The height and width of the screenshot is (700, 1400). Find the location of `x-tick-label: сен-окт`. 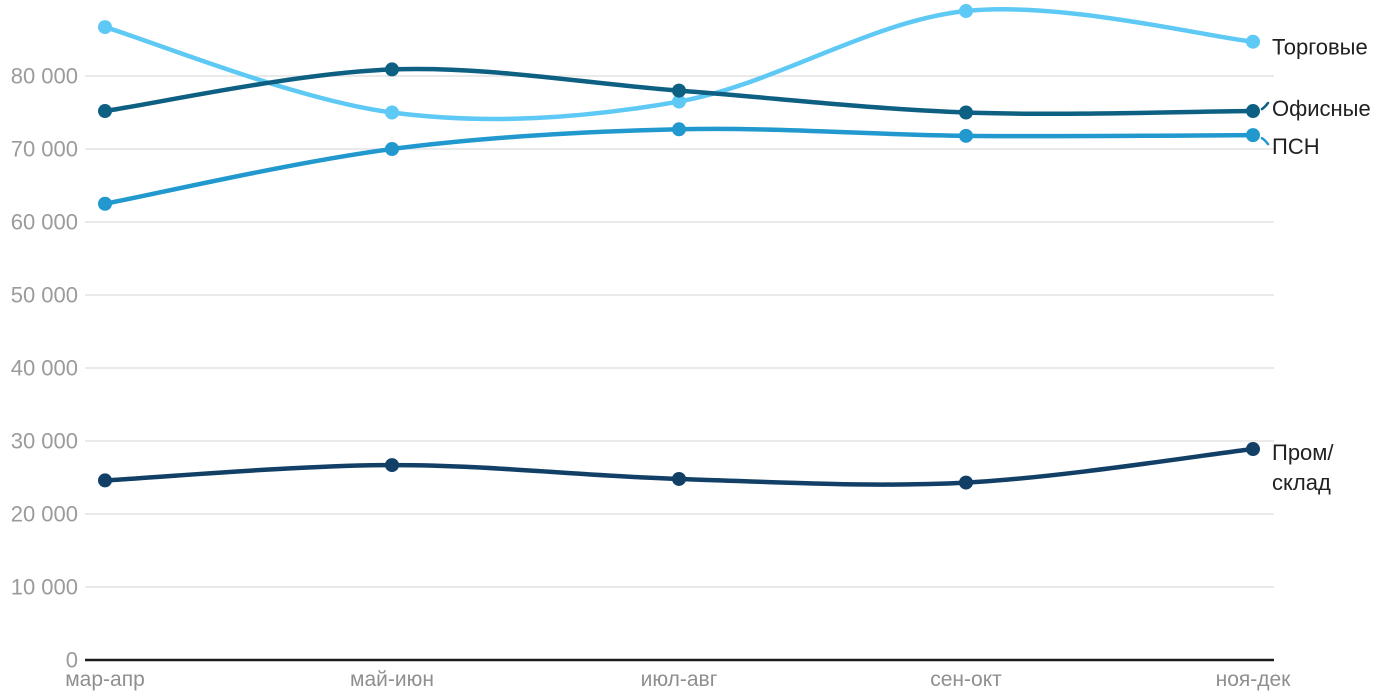

x-tick-label: сен-окт is located at coordinates (966, 679).